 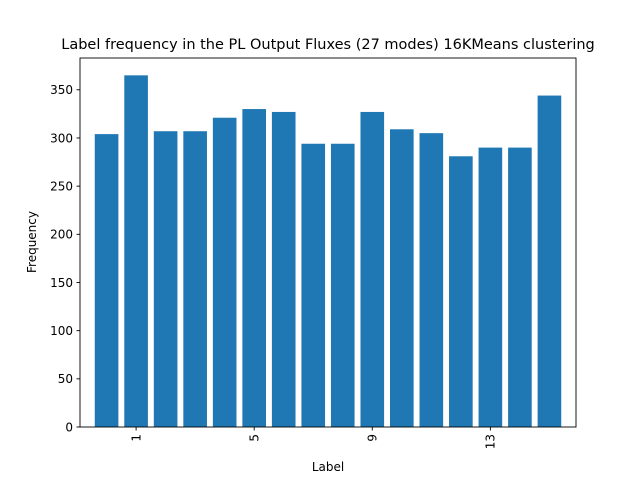 I want to click on x-axis-label: Label, so click(x=328, y=467).